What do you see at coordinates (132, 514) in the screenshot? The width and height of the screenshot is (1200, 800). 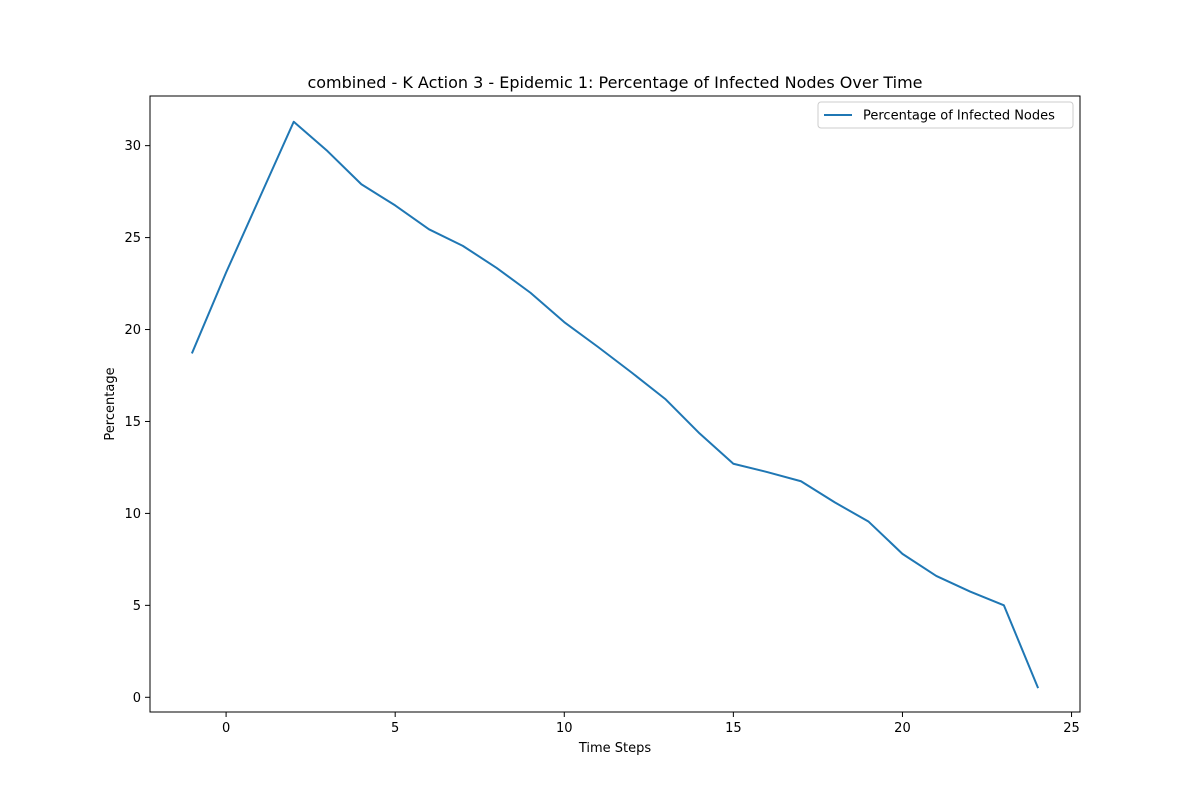 I see `y-tick-label: 10` at bounding box center [132, 514].